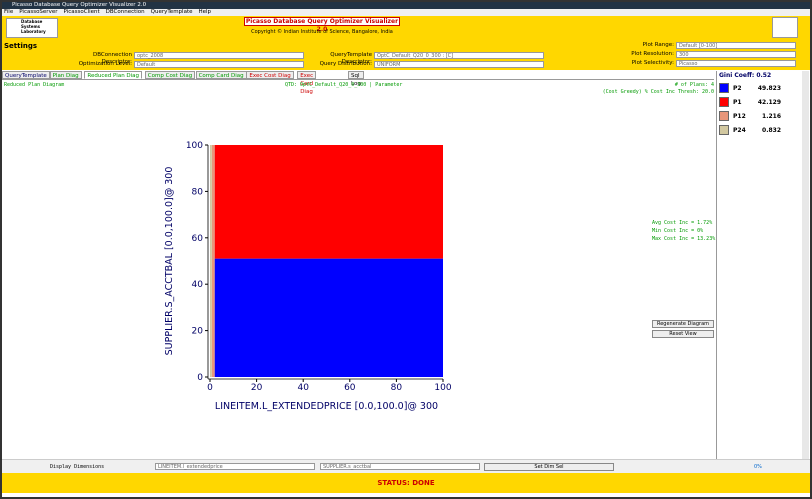  Describe the element at coordinates (683, 334) in the screenshot. I see `reset-view-button: Reset View` at that location.